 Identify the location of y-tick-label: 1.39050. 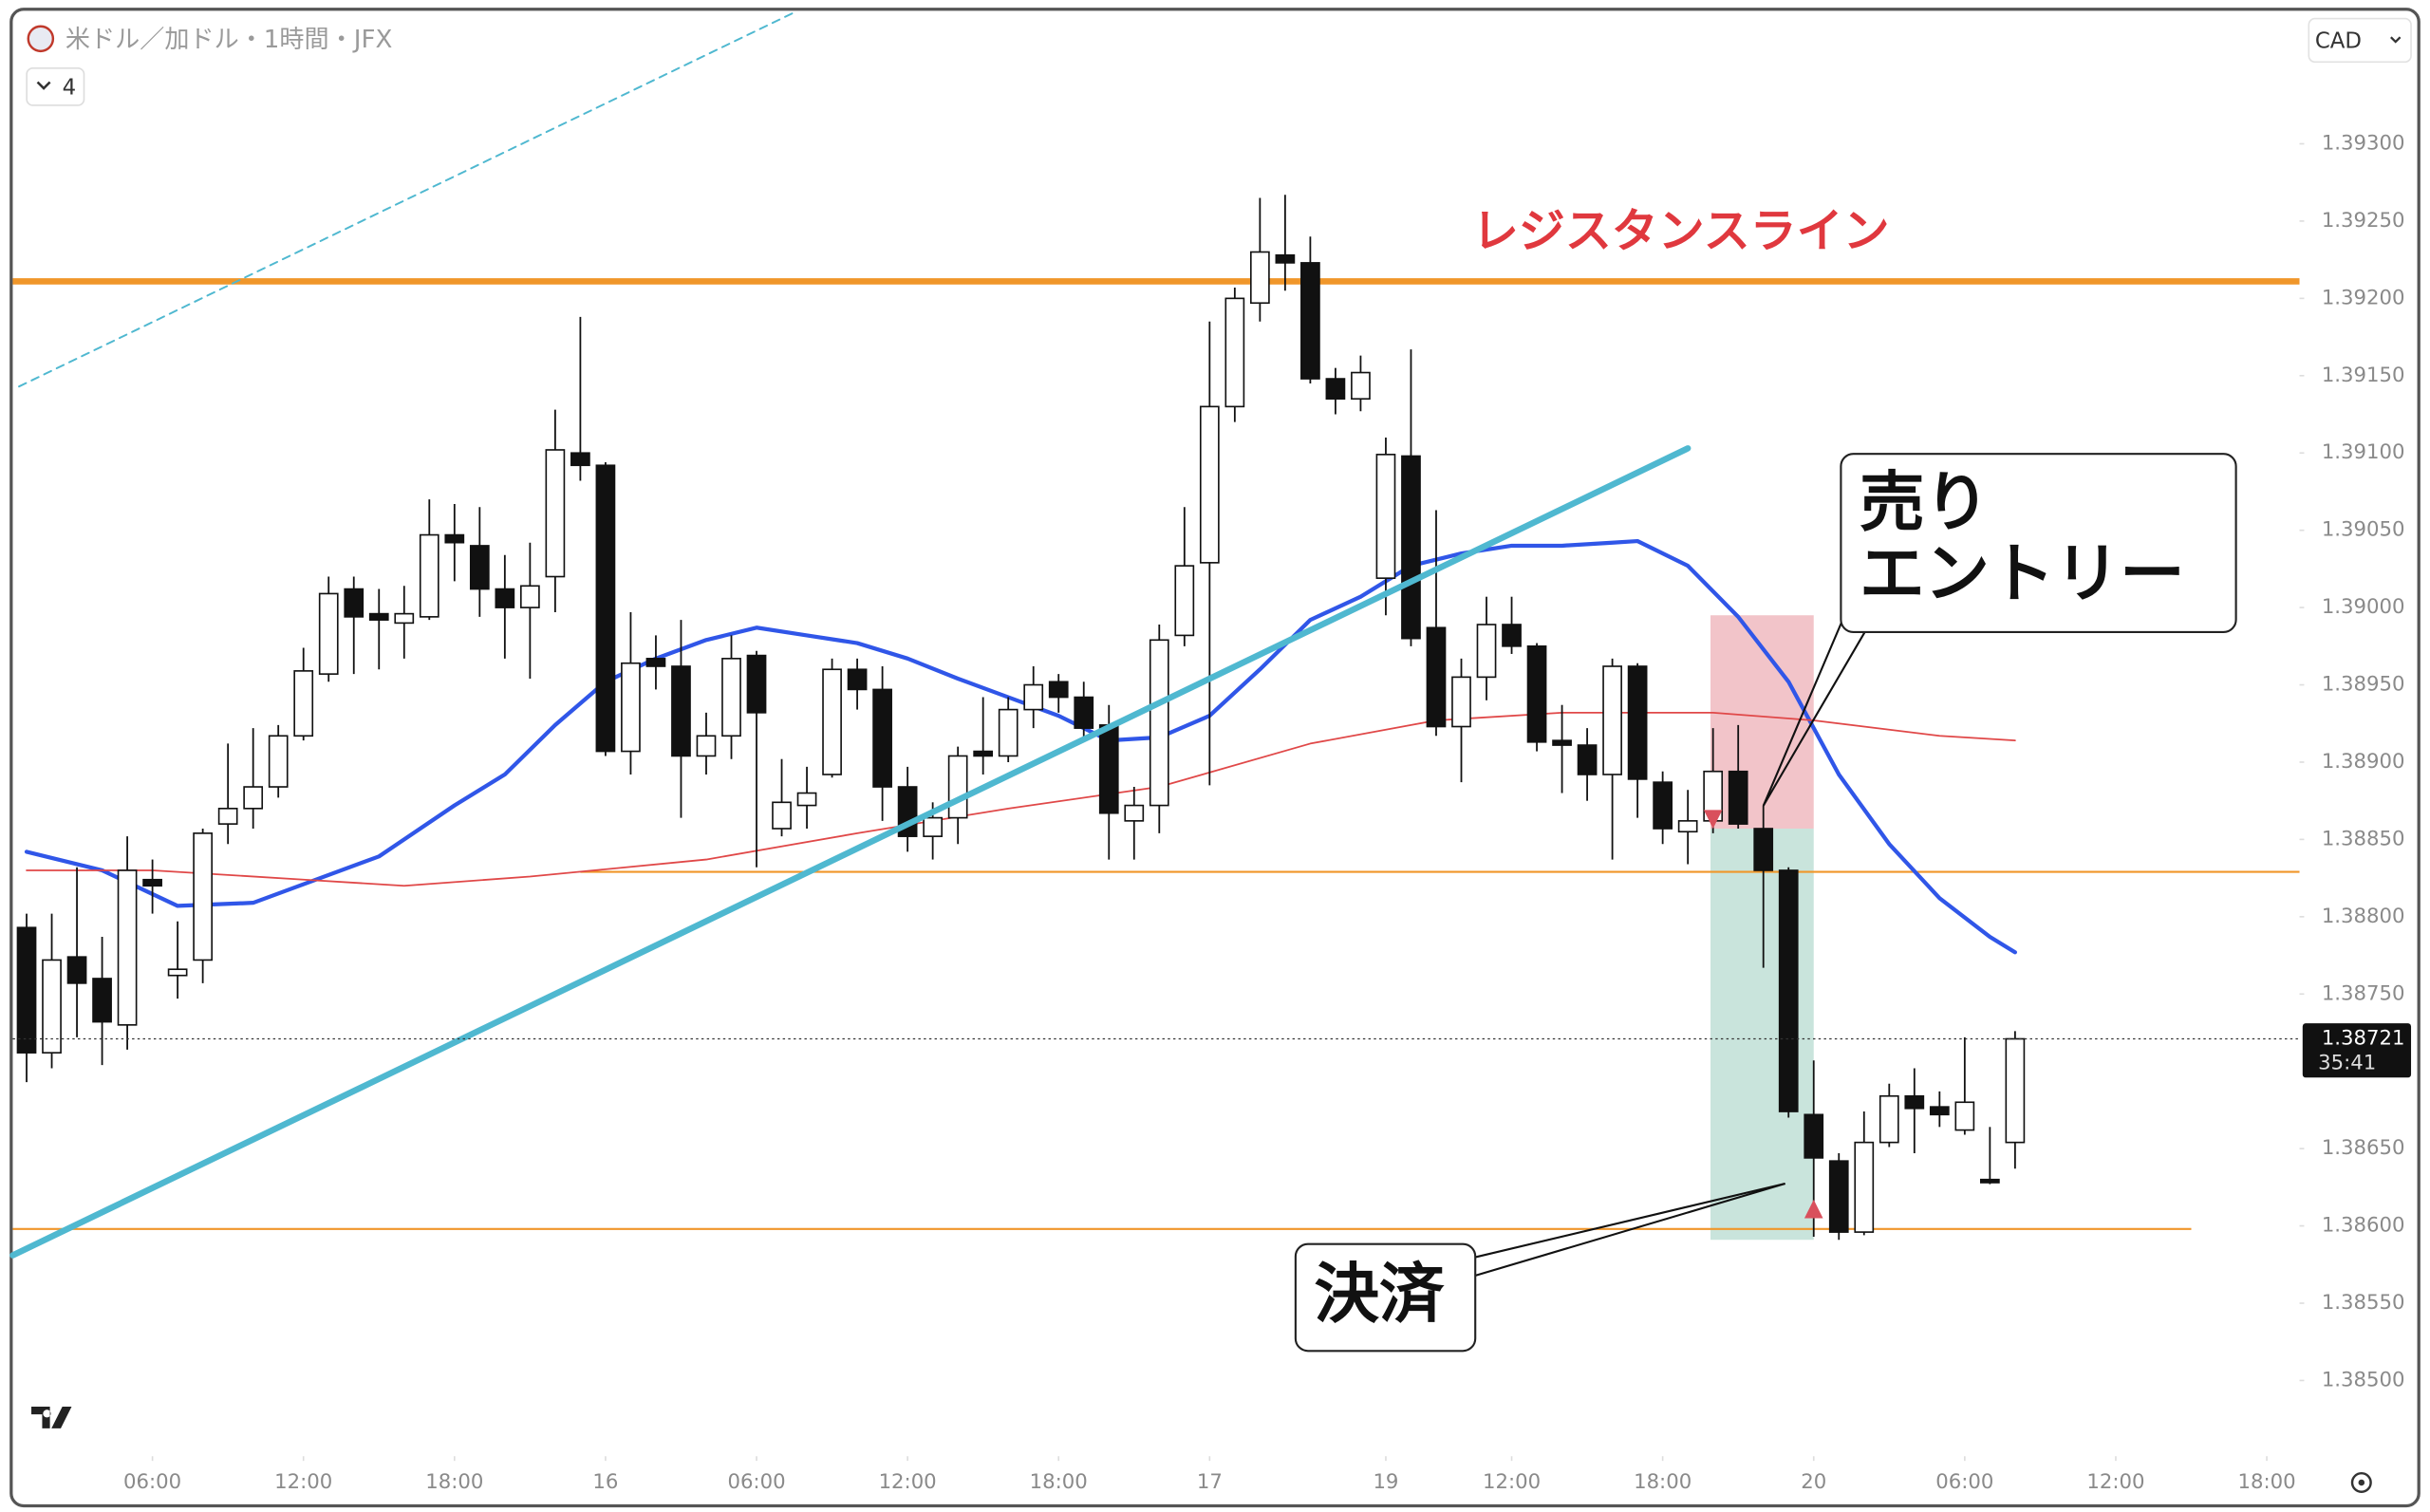
(2364, 530).